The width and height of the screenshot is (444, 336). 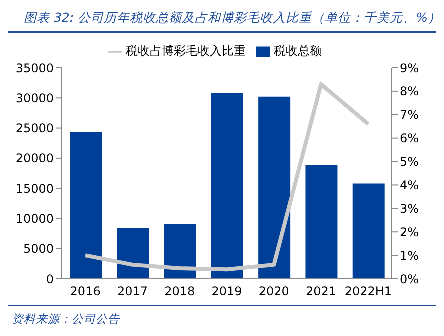 I want to click on x-tick-label: 2020, so click(x=274, y=291).